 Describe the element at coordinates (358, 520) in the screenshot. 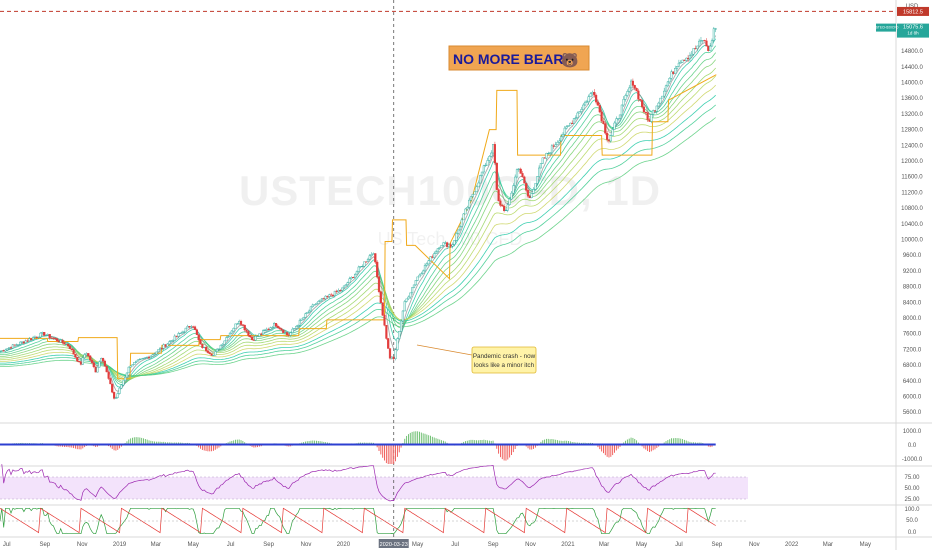

I see `stoch-d-line` at that location.